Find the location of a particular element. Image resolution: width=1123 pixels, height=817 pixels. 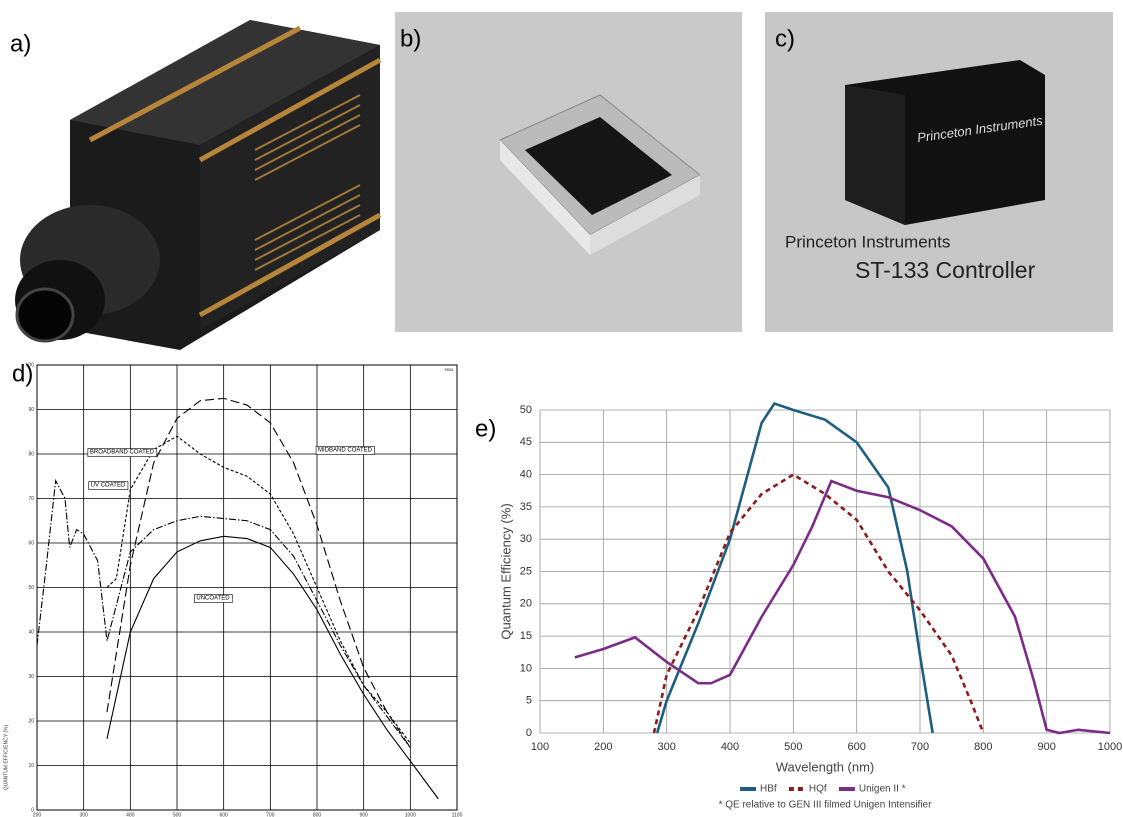

series-label: UV COATED is located at coordinates (108, 486).